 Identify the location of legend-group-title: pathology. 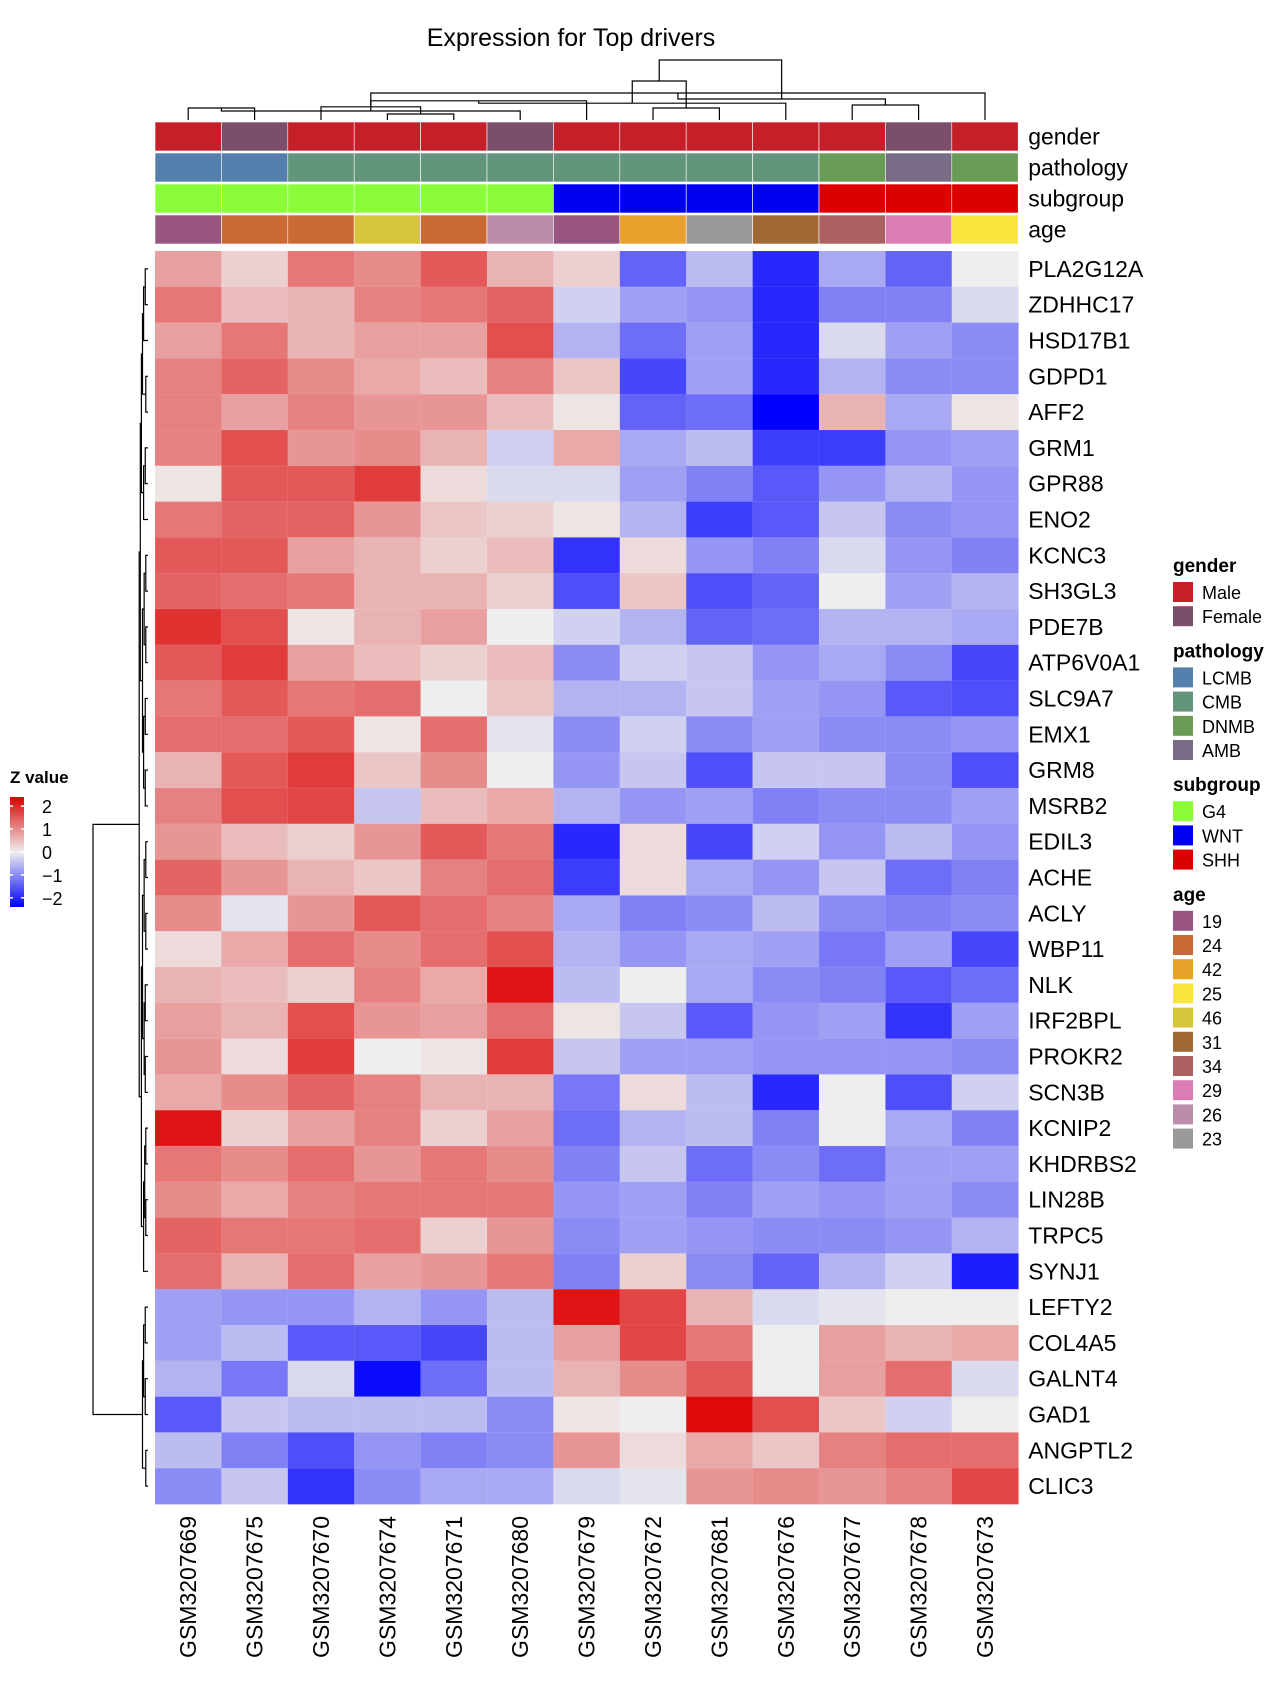
(1218, 651).